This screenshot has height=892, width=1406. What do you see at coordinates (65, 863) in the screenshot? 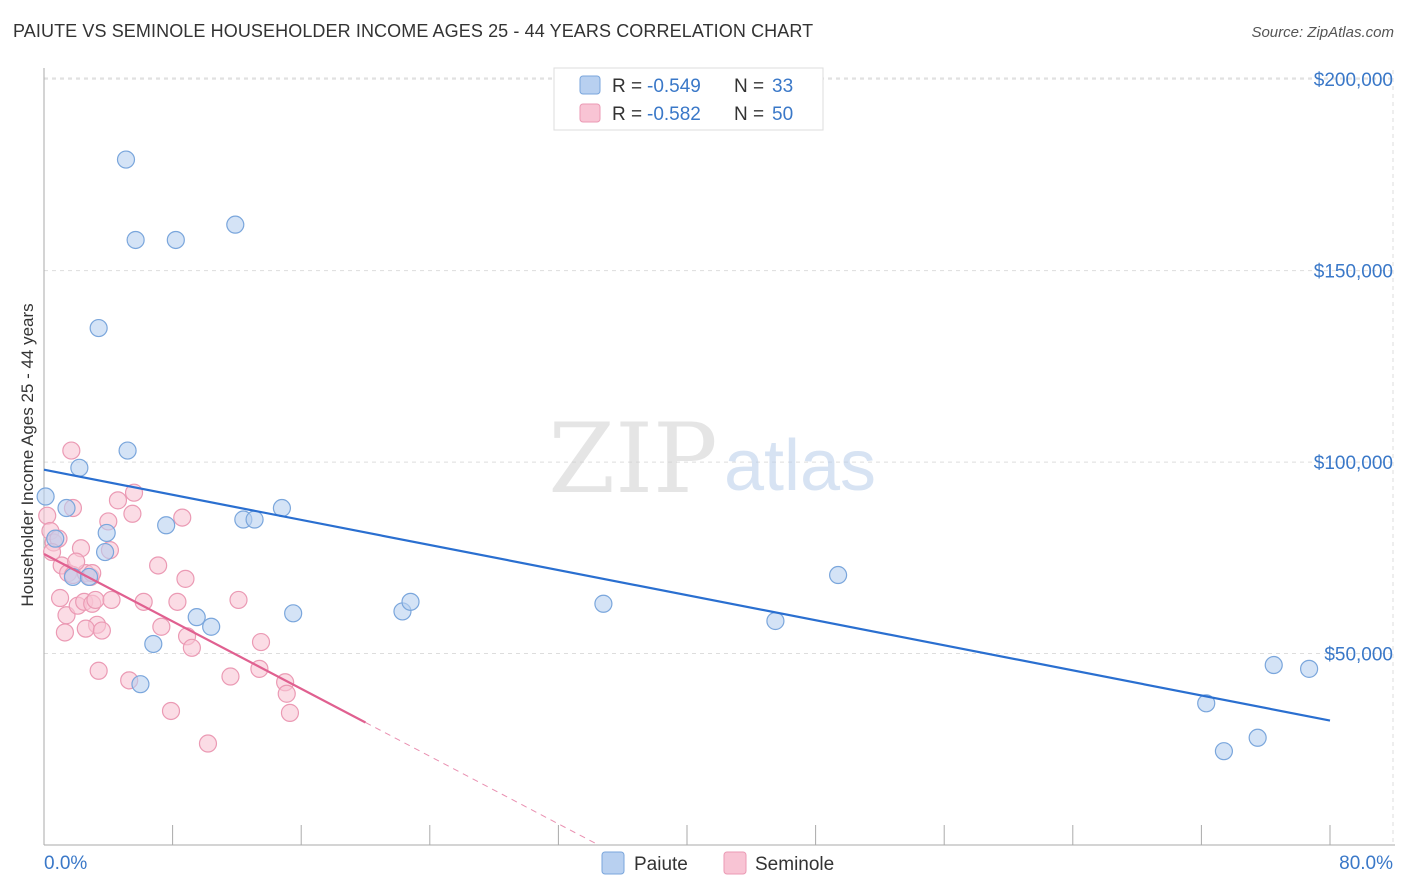
I see `x-tick-label-min: 0.0%` at bounding box center [65, 863].